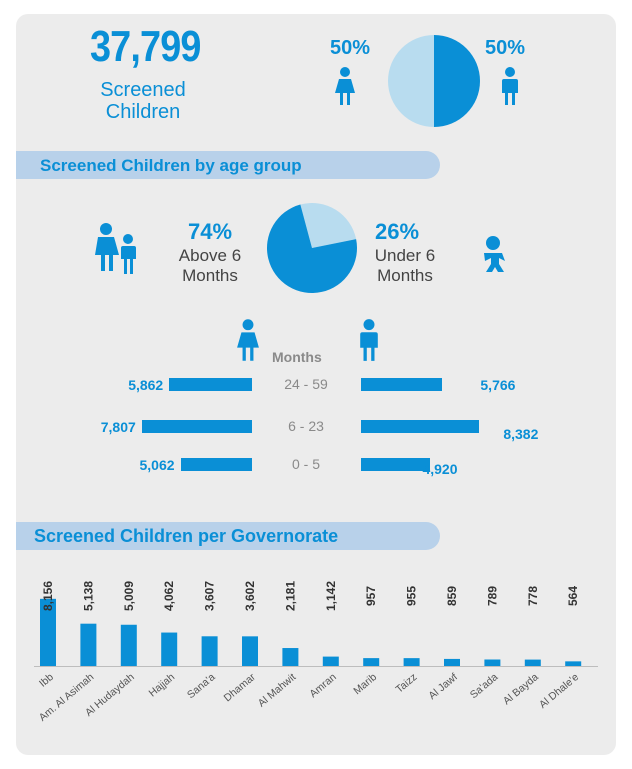 This screenshot has height=769, width=632. I want to click on governorate-category-label: Al Dhale'e, so click(559, 691).